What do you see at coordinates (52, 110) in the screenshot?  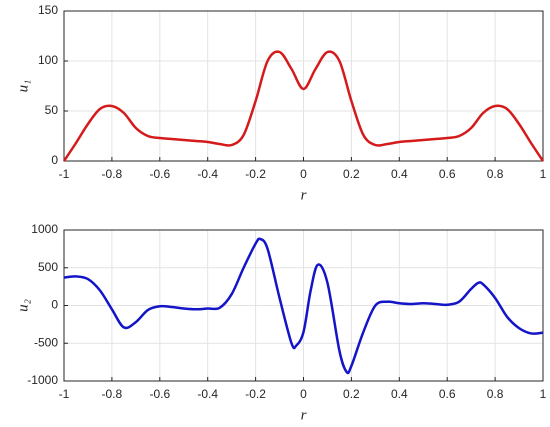 I see `y-tick-label: 50` at bounding box center [52, 110].